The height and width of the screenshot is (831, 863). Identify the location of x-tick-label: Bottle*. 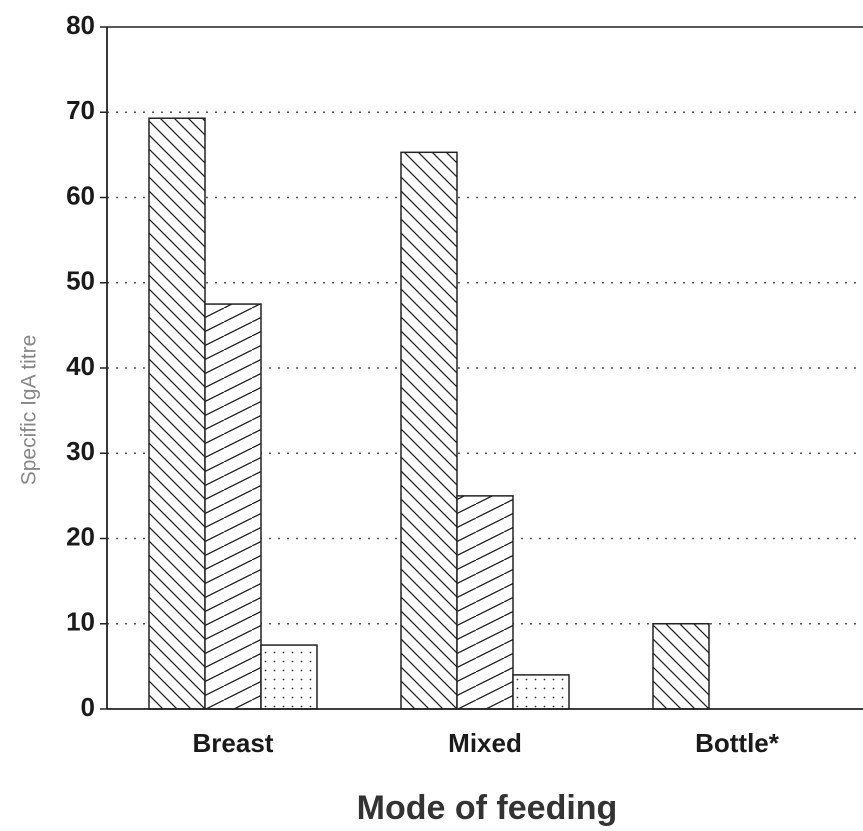
(737, 743).